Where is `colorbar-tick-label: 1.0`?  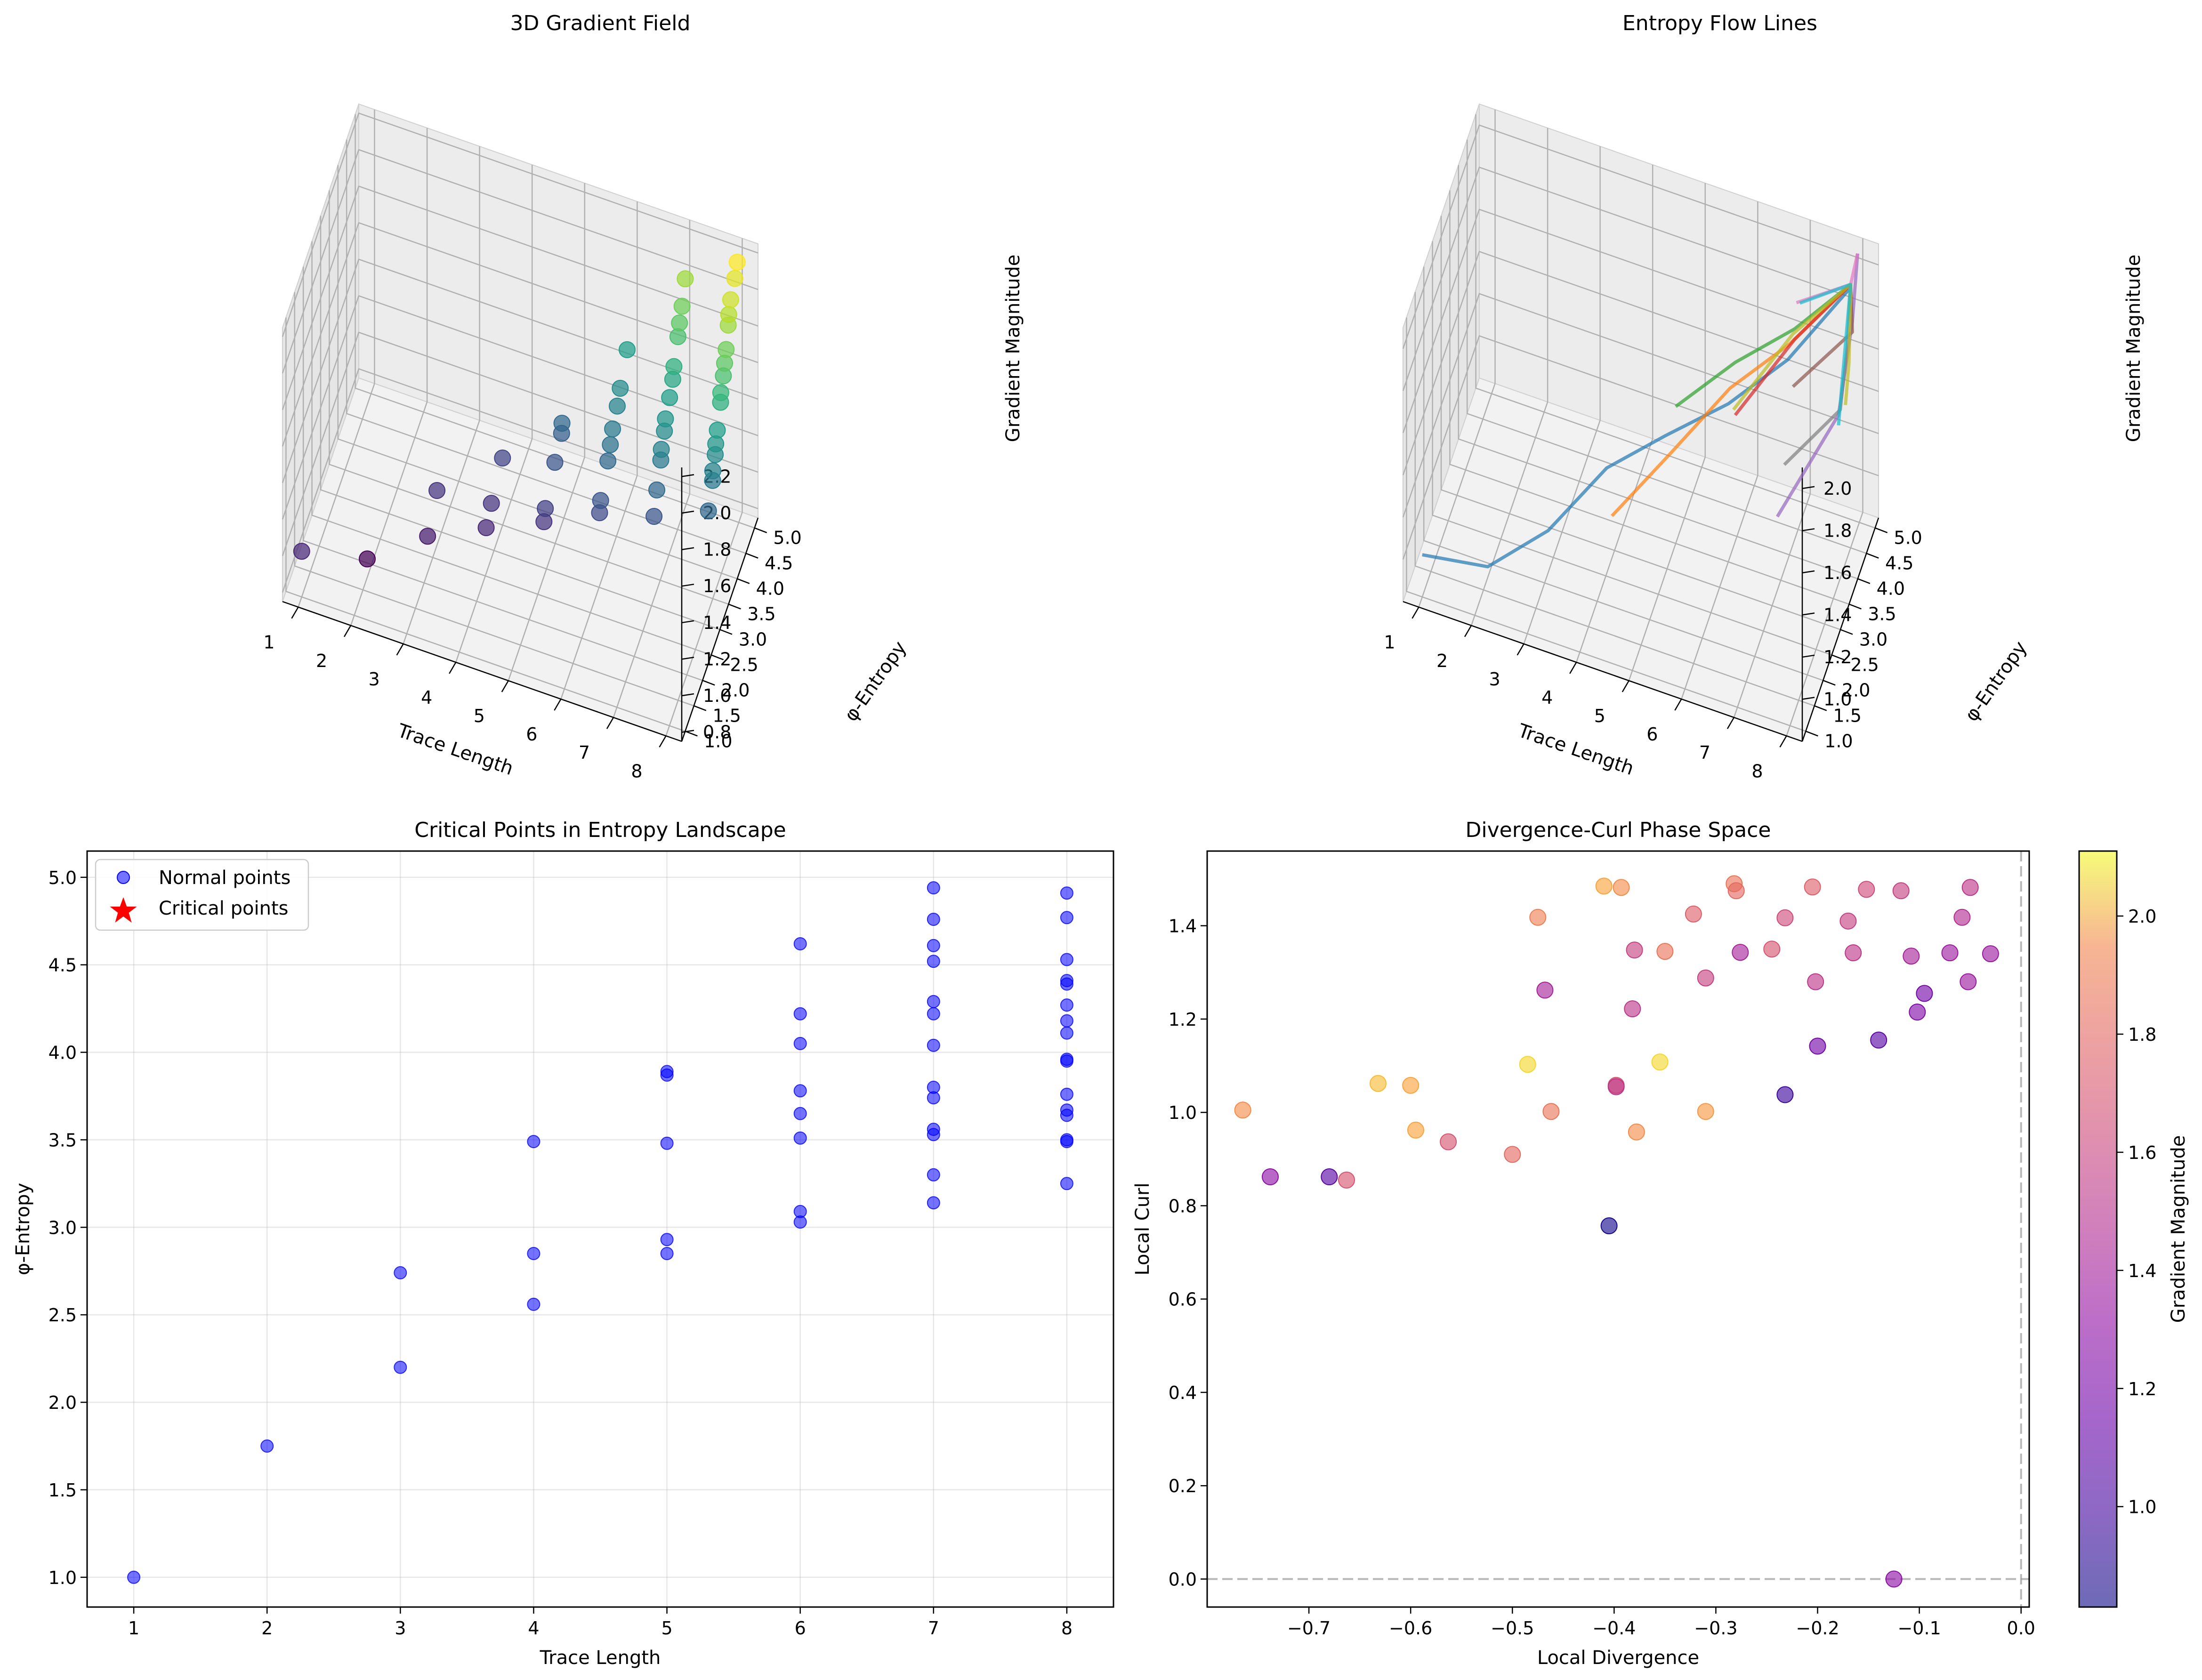
colorbar-tick-label: 1.0 is located at coordinates (2142, 1507).